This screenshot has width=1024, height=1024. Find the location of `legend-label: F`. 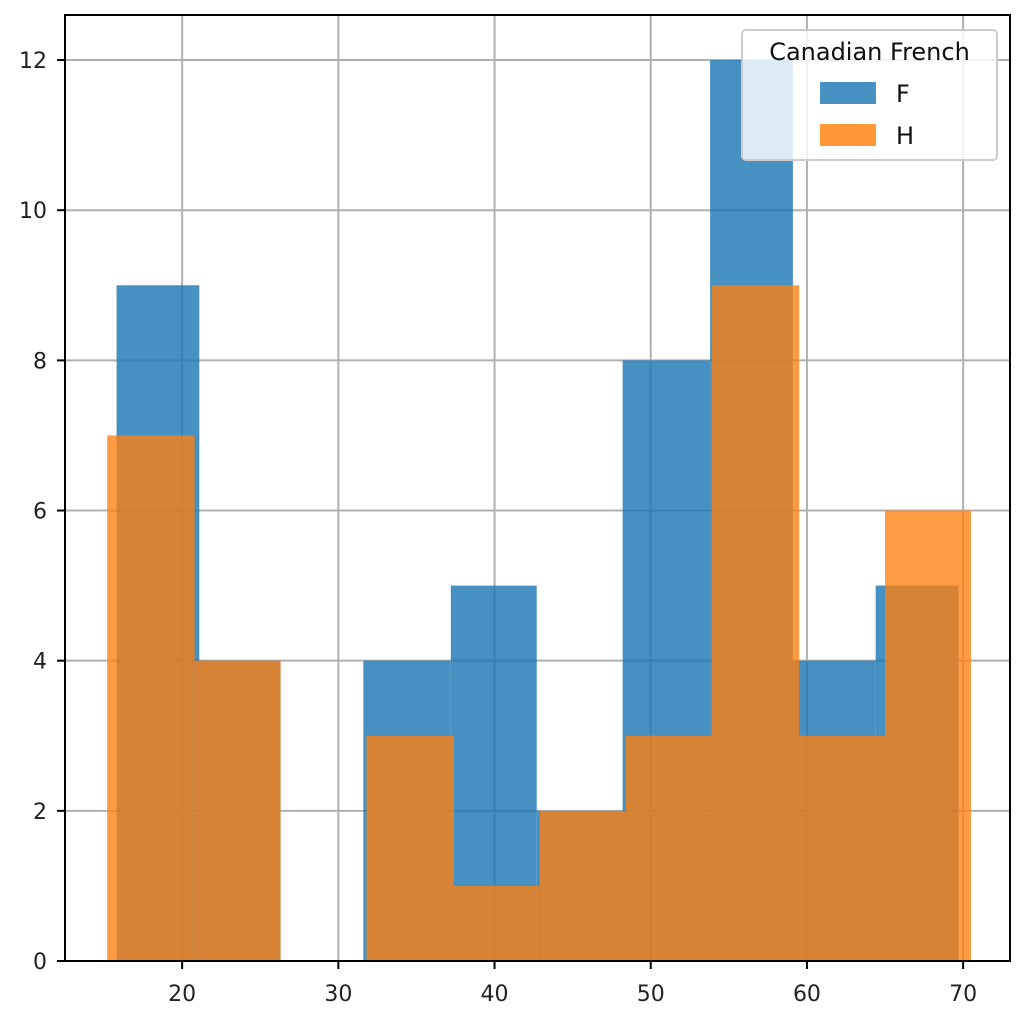

legend-label: F is located at coordinates (903, 94).